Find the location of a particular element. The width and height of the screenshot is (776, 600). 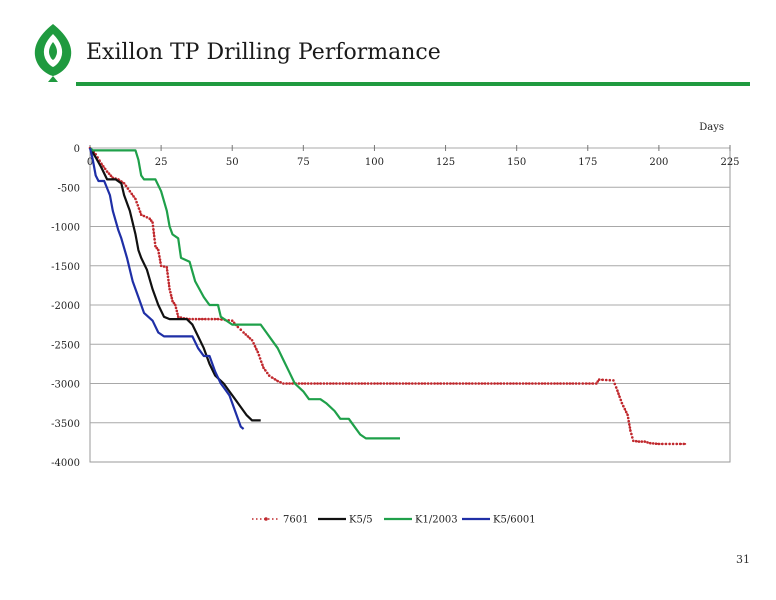

y-tick-label: -500 is located at coordinates (69, 188).